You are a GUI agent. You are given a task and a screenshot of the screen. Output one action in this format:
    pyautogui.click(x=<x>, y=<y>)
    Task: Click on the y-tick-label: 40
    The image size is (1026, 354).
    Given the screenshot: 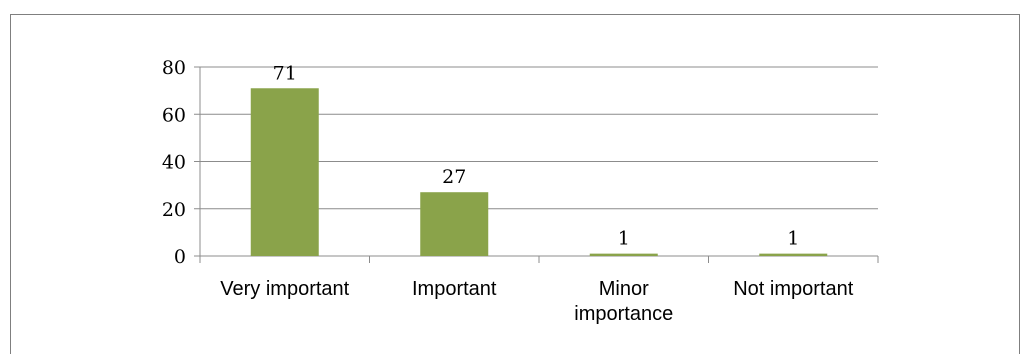 What is the action you would take?
    pyautogui.click(x=174, y=163)
    